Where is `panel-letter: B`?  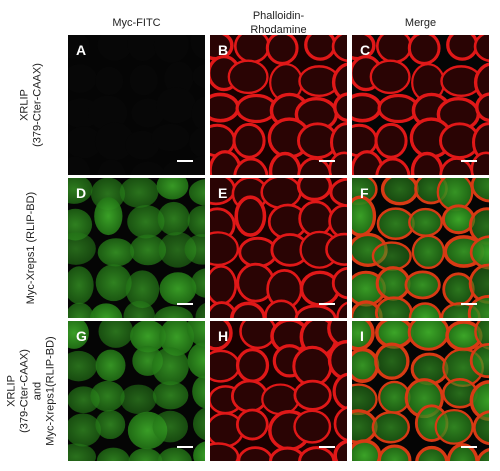
panel-letter: B is located at coordinates (223, 50).